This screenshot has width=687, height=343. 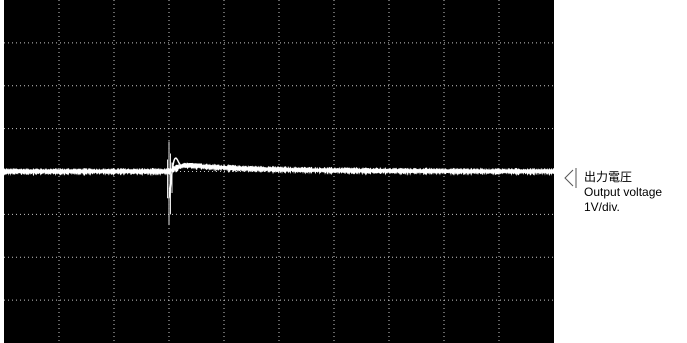 I want to click on trace-ringing, so click(x=185, y=178).